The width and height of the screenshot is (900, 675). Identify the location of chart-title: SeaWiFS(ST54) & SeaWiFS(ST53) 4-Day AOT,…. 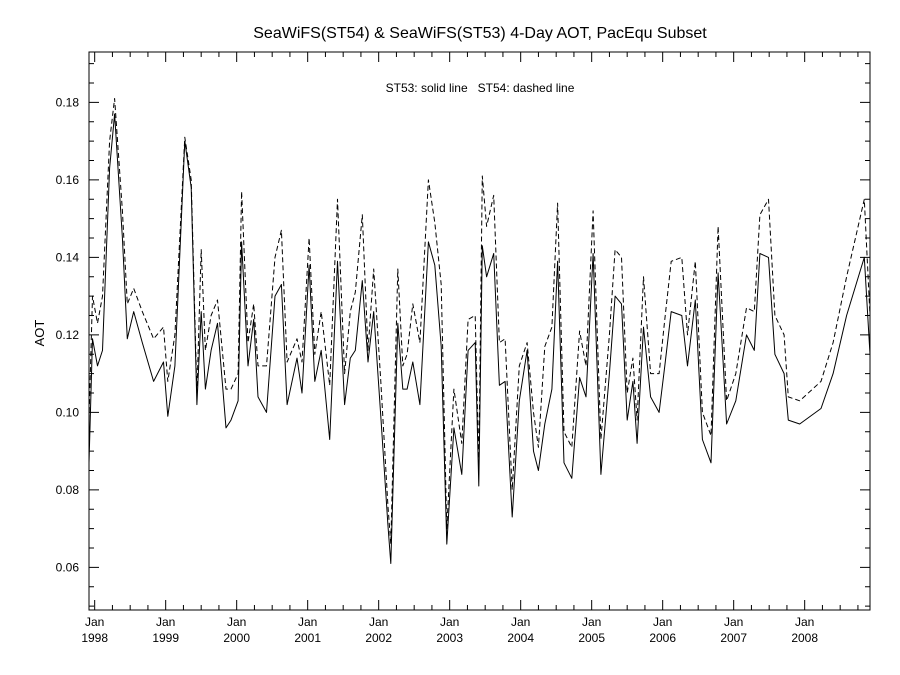
(480, 33).